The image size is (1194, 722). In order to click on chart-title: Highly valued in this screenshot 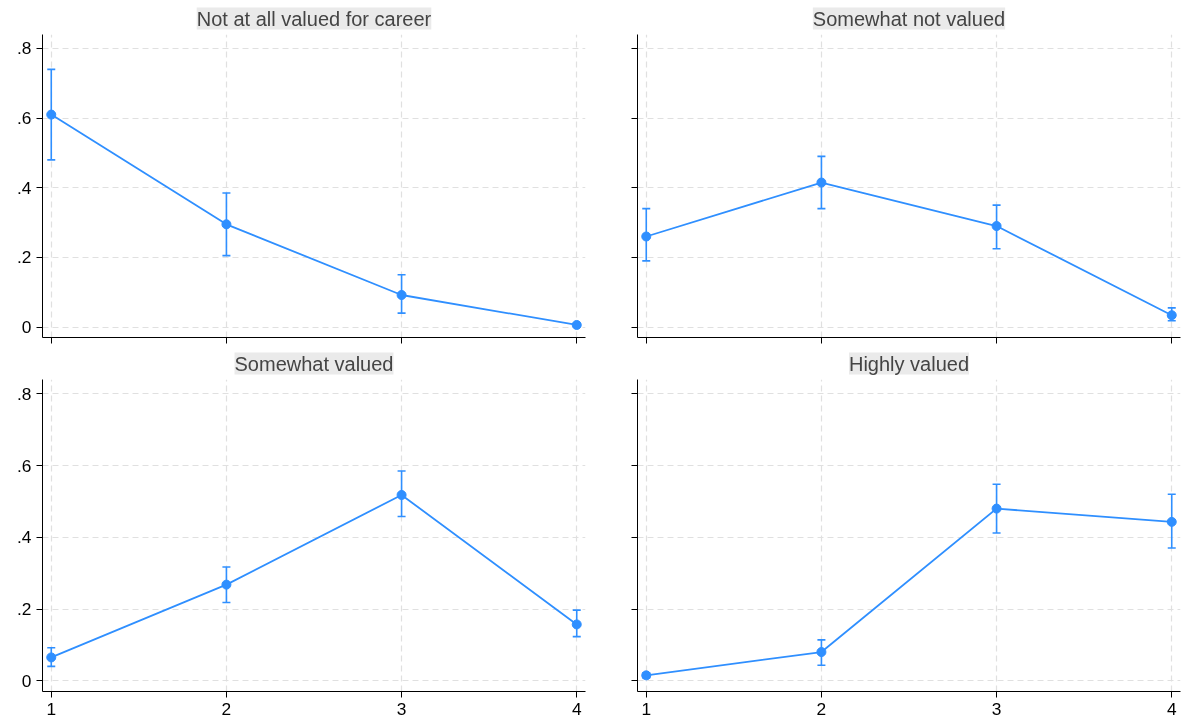, I will do `click(909, 363)`.